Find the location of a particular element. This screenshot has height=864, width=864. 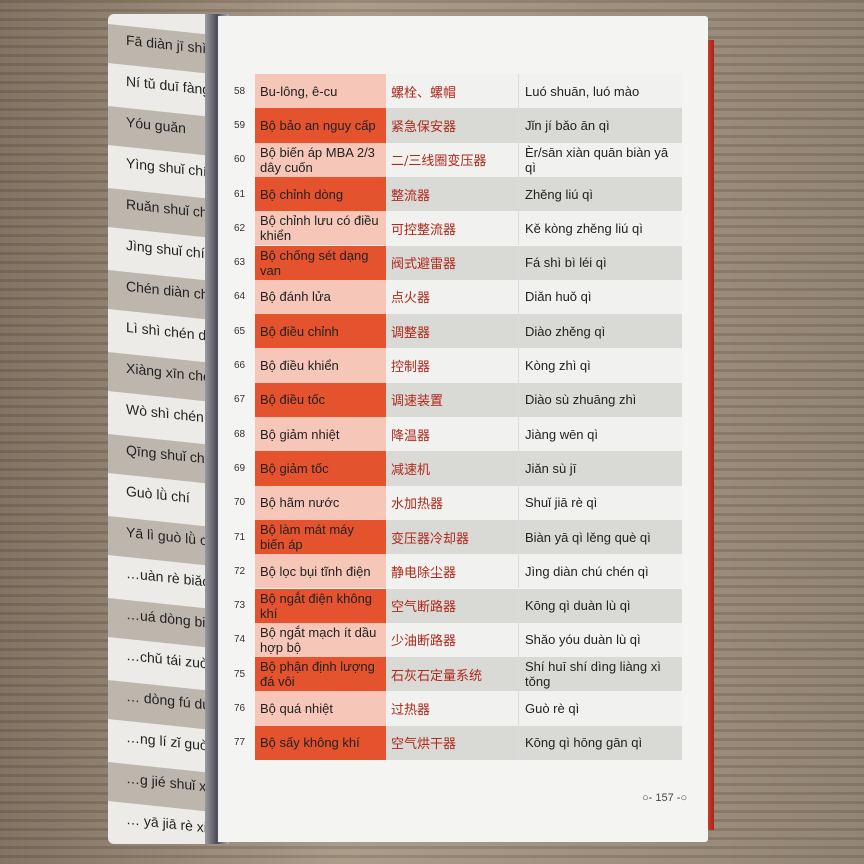

cell-vi: Bộ sấy không khí is located at coordinates (320, 742).